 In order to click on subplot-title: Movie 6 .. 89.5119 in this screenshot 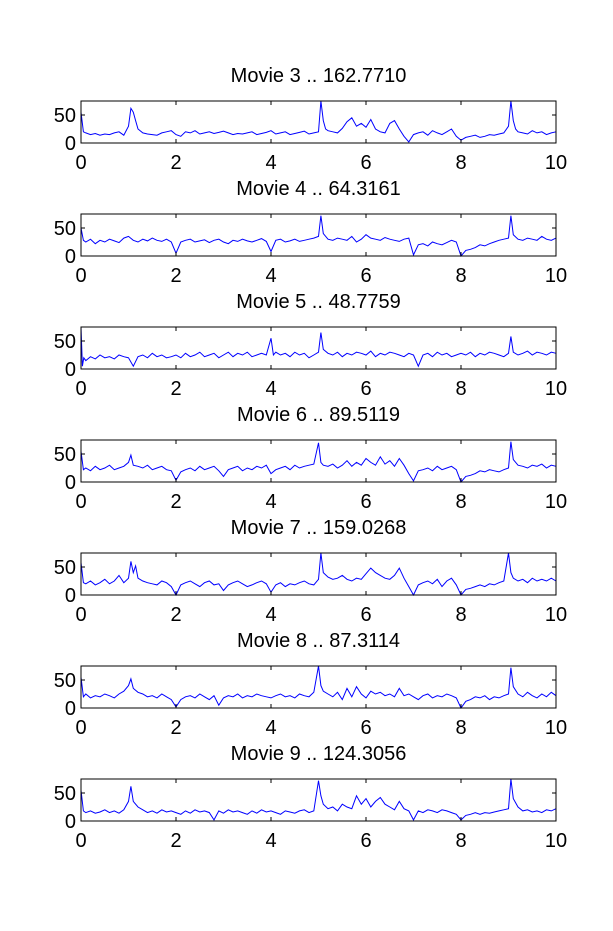, I will do `click(318, 415)`.